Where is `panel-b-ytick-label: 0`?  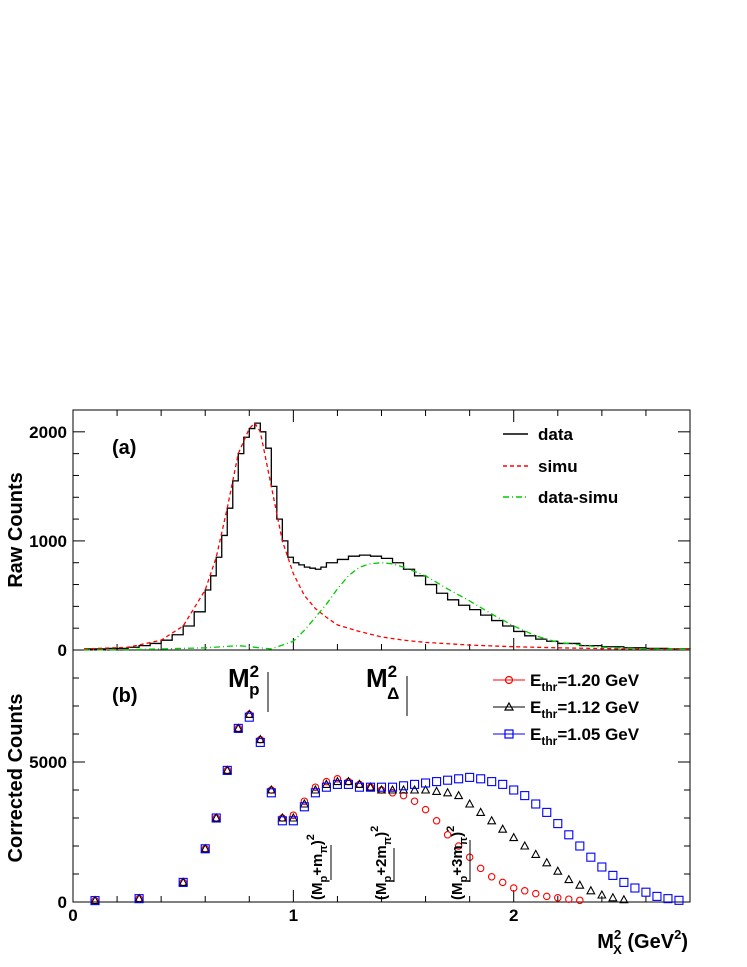
panel-b-ytick-label: 0 is located at coordinates (62, 902).